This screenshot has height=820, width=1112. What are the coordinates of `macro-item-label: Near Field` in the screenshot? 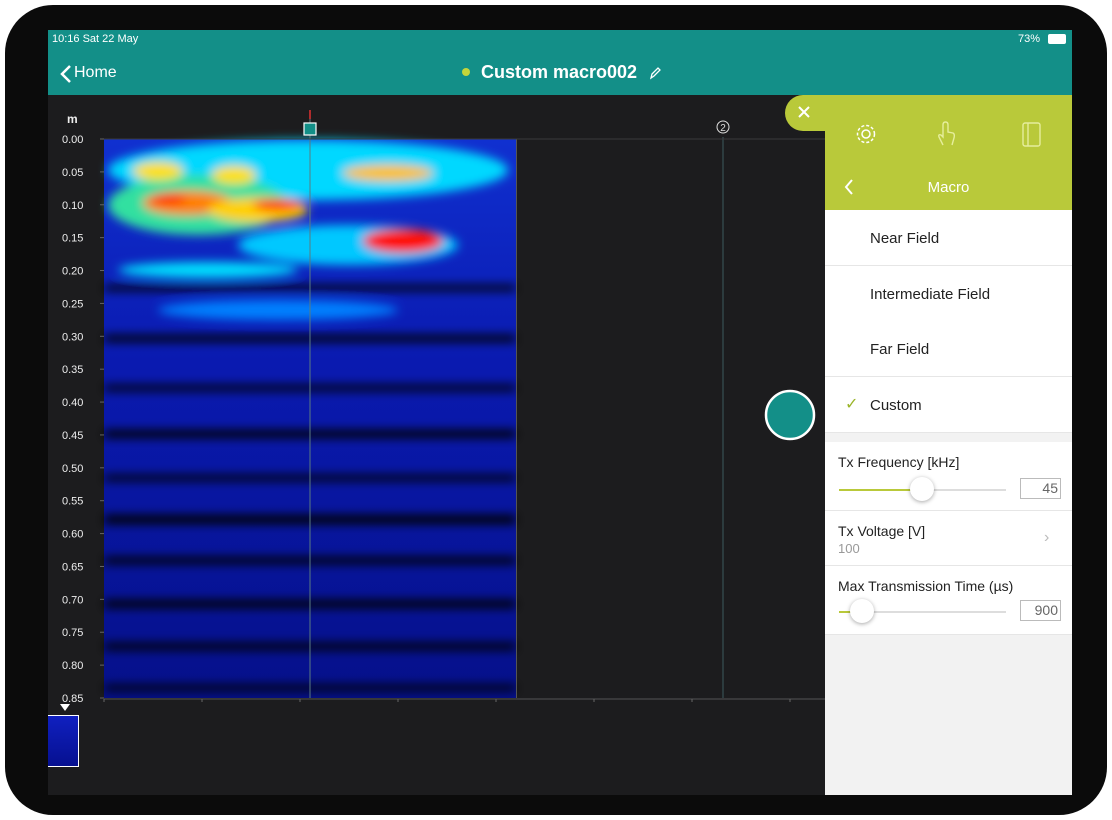 It's located at (905, 238).